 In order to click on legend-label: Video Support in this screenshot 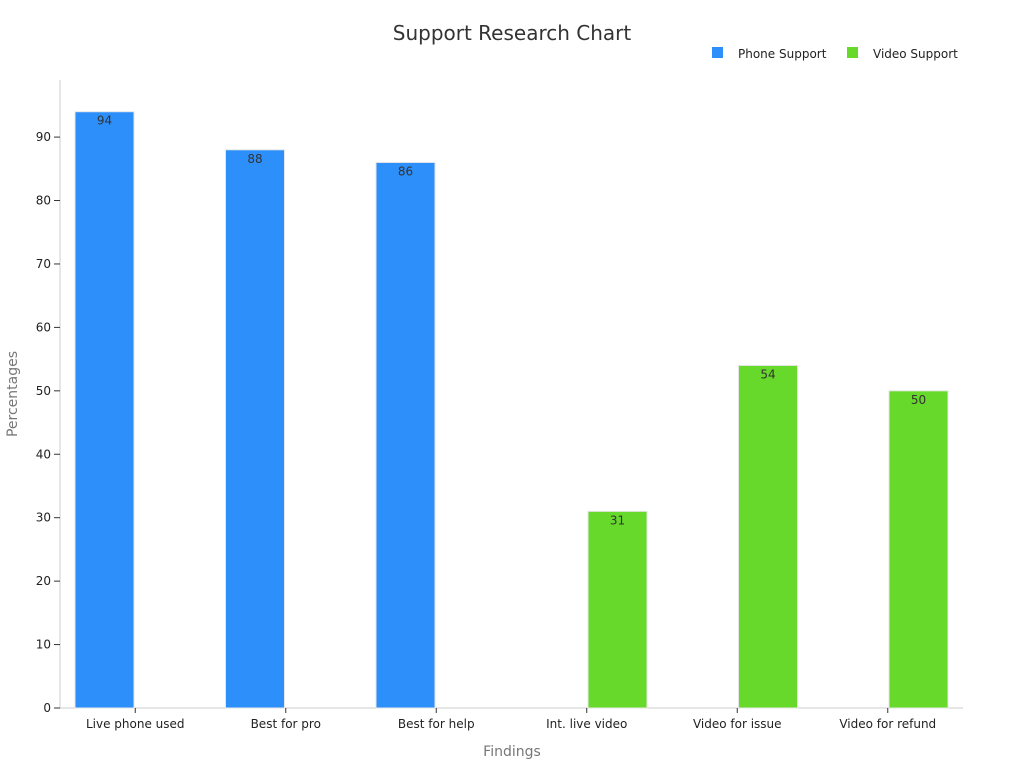, I will do `click(915, 54)`.